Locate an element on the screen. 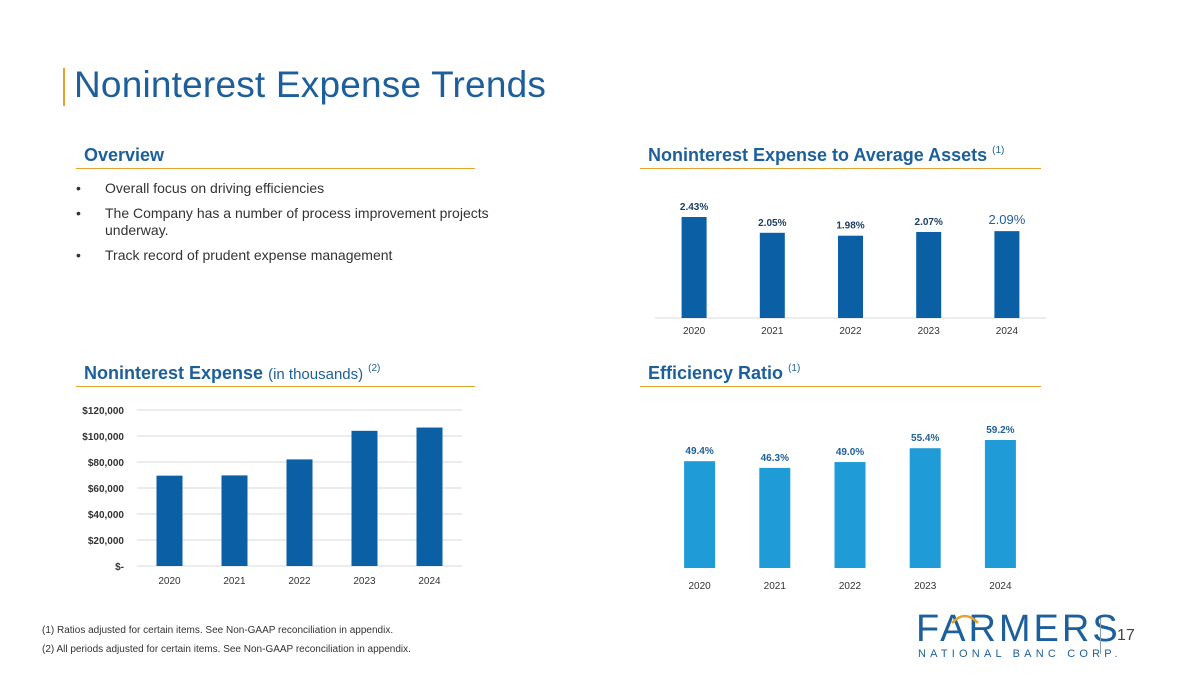  efficiency-chart-title: Efficiency Ratio is located at coordinates (716, 373).